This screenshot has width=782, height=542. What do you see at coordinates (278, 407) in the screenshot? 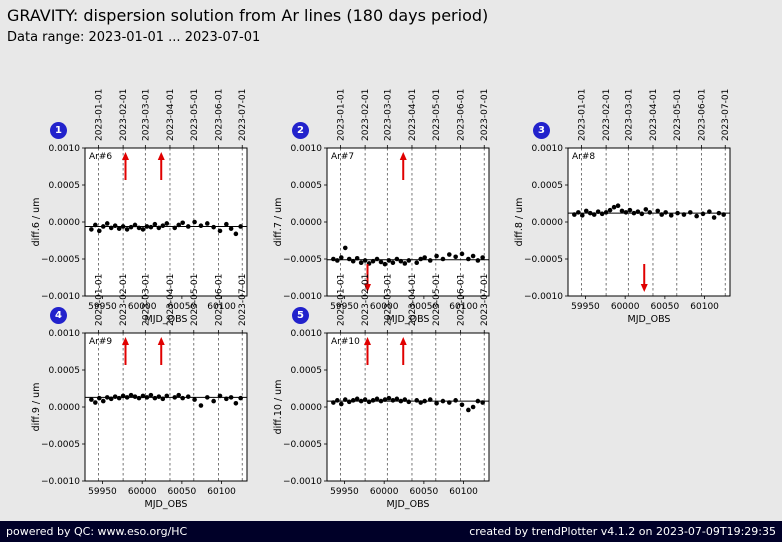
I see `y-axis-label: diff.10 / um` at bounding box center [278, 407].